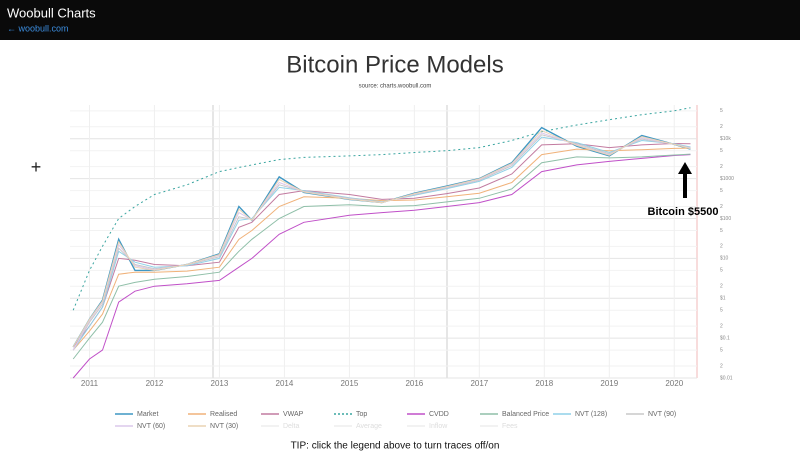 This screenshot has height=473, width=800. Describe the element at coordinates (280, 426) in the screenshot. I see `legend-item: Delta` at that location.